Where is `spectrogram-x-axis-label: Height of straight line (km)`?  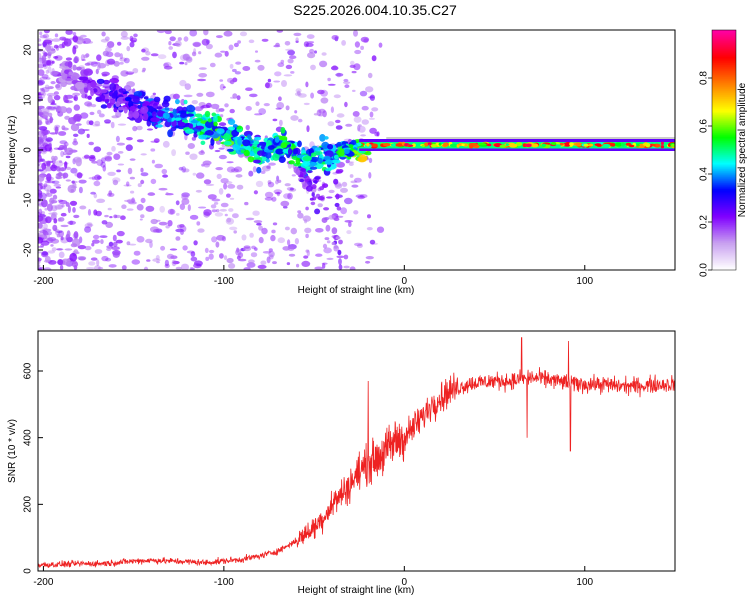
spectrogram-x-axis-label: Height of straight line (km) is located at coordinates (356, 290).